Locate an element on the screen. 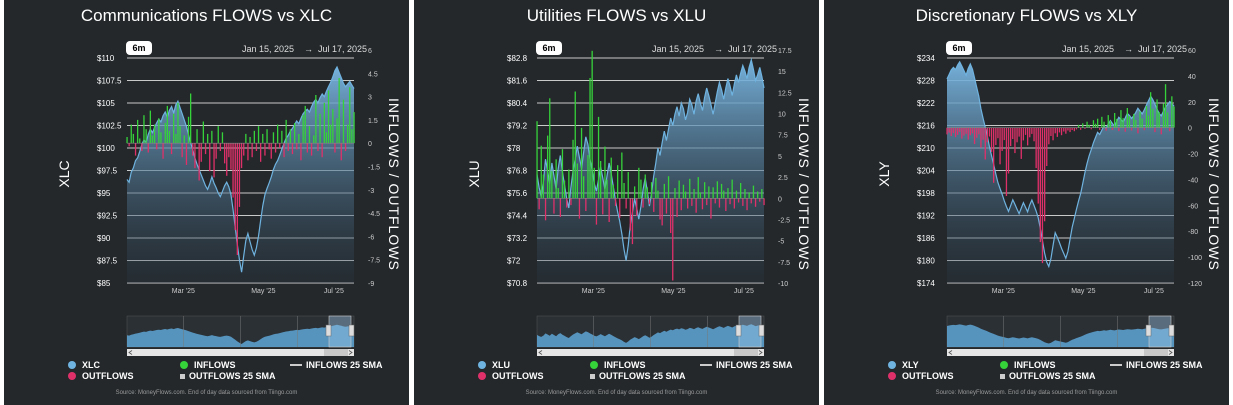  legend-ticker: XLY is located at coordinates (903, 365).